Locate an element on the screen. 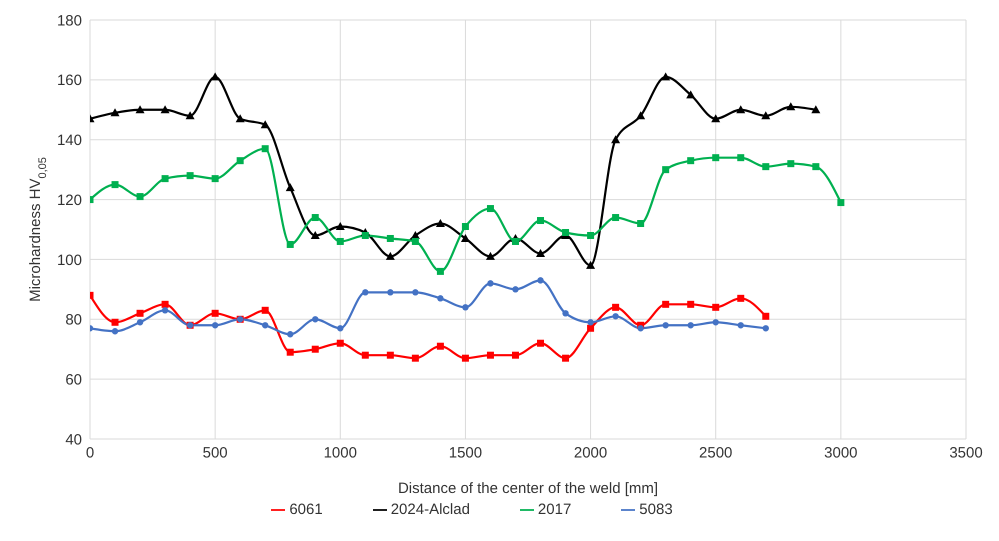 The height and width of the screenshot is (541, 999). y-tick-label: 80 is located at coordinates (73, 320).